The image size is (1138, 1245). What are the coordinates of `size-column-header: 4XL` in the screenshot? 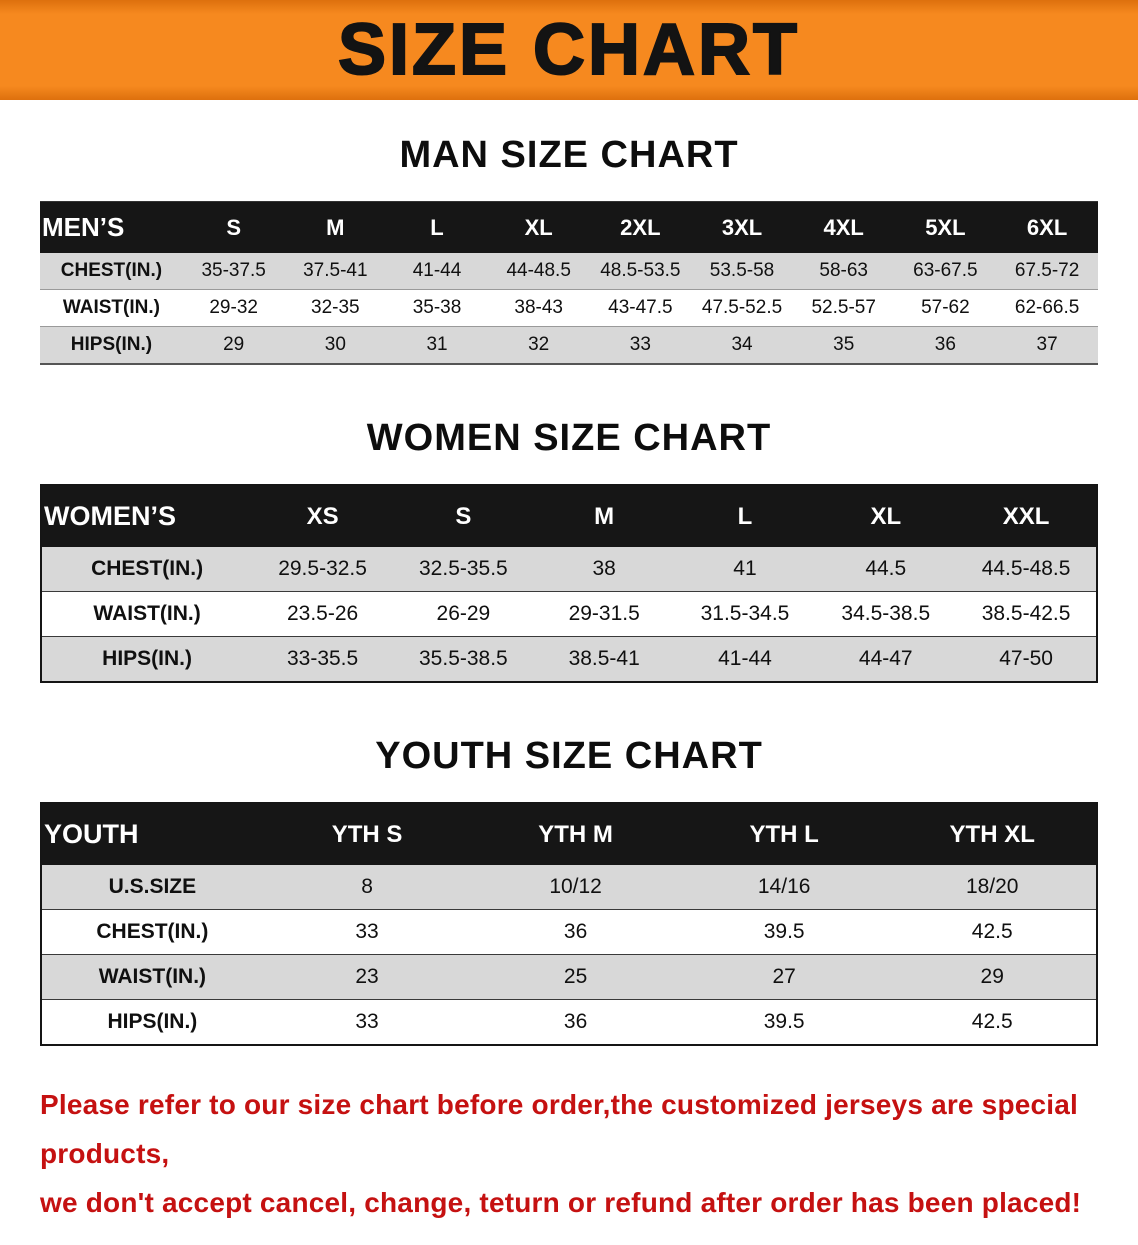 It's located at (843, 227).